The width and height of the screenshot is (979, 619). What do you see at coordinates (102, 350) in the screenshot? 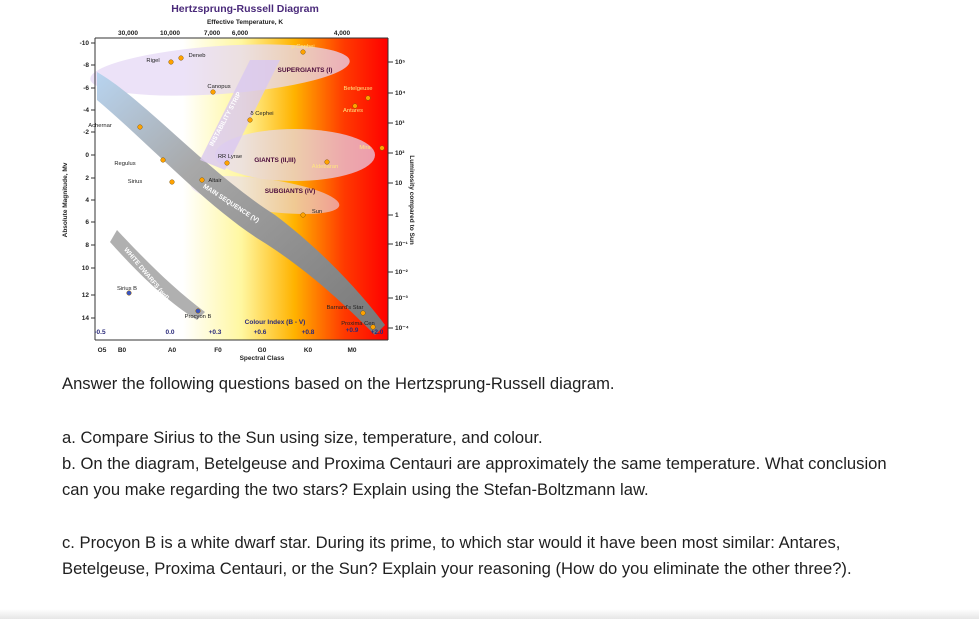
I see `bottom-tick-label: O5` at bounding box center [102, 350].